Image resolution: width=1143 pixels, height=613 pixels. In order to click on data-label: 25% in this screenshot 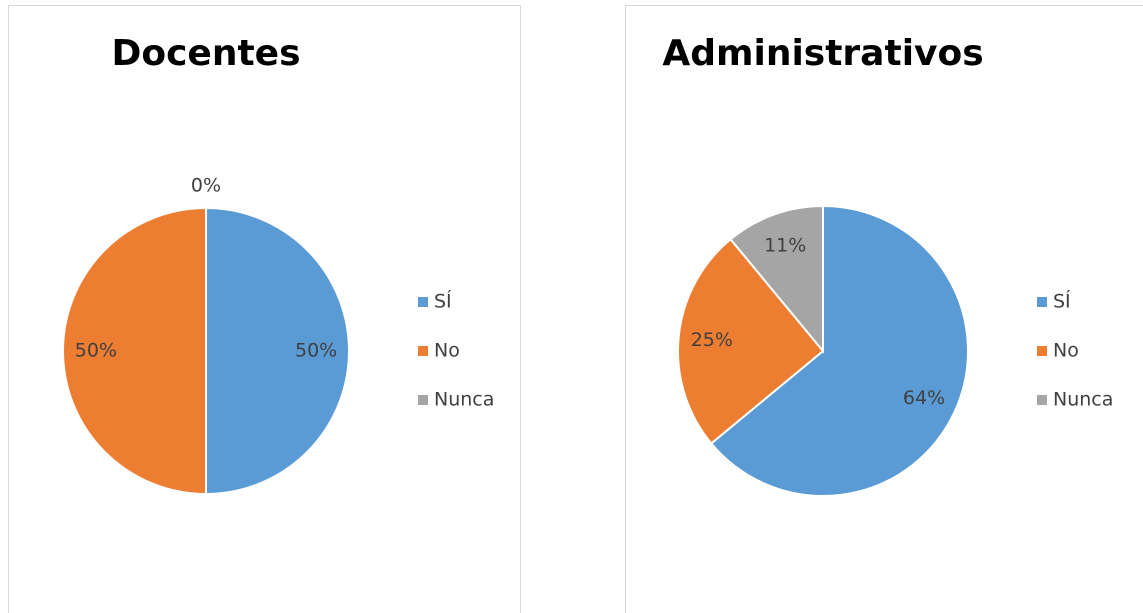, I will do `click(712, 340)`.